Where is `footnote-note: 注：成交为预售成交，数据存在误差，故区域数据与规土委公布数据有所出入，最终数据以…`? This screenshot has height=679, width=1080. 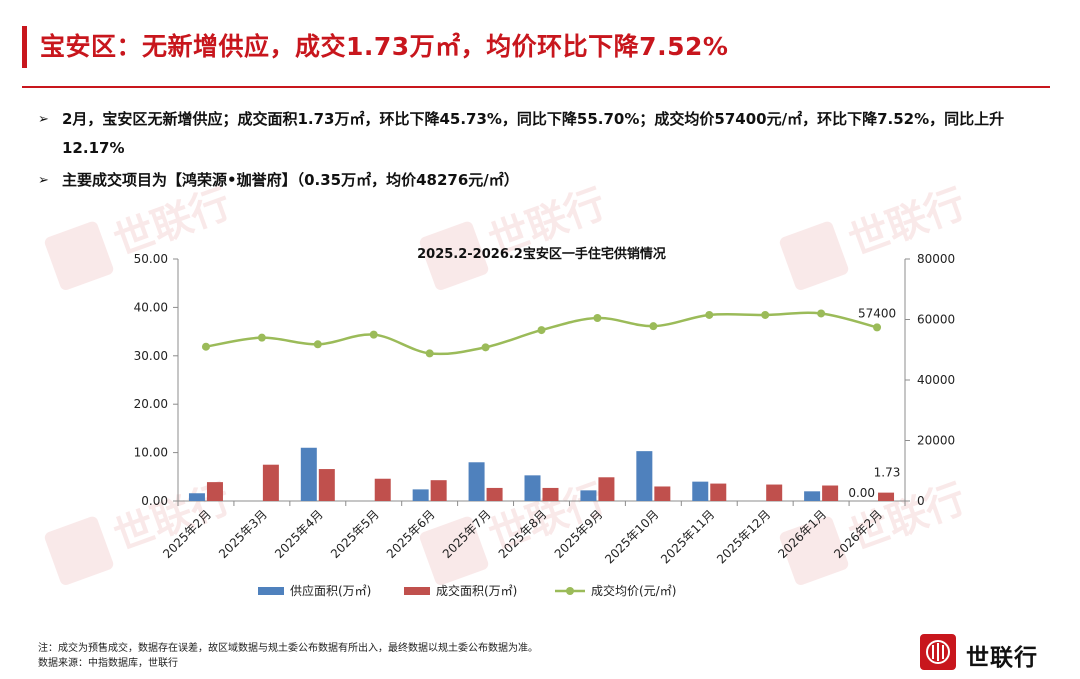 footnote-note: 注：成交为预售成交，数据存在误差，故区域数据与规土委公布数据有所出入，最终数据以… is located at coordinates (288, 648).